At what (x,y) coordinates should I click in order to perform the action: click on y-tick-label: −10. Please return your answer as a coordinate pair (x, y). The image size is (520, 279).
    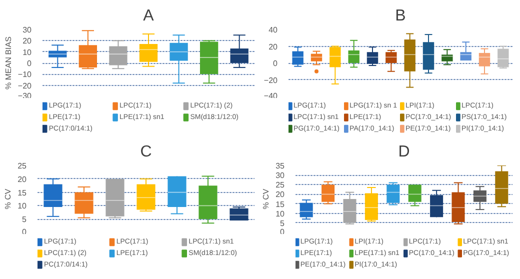
    Looking at the image, I should click on (25, 75).